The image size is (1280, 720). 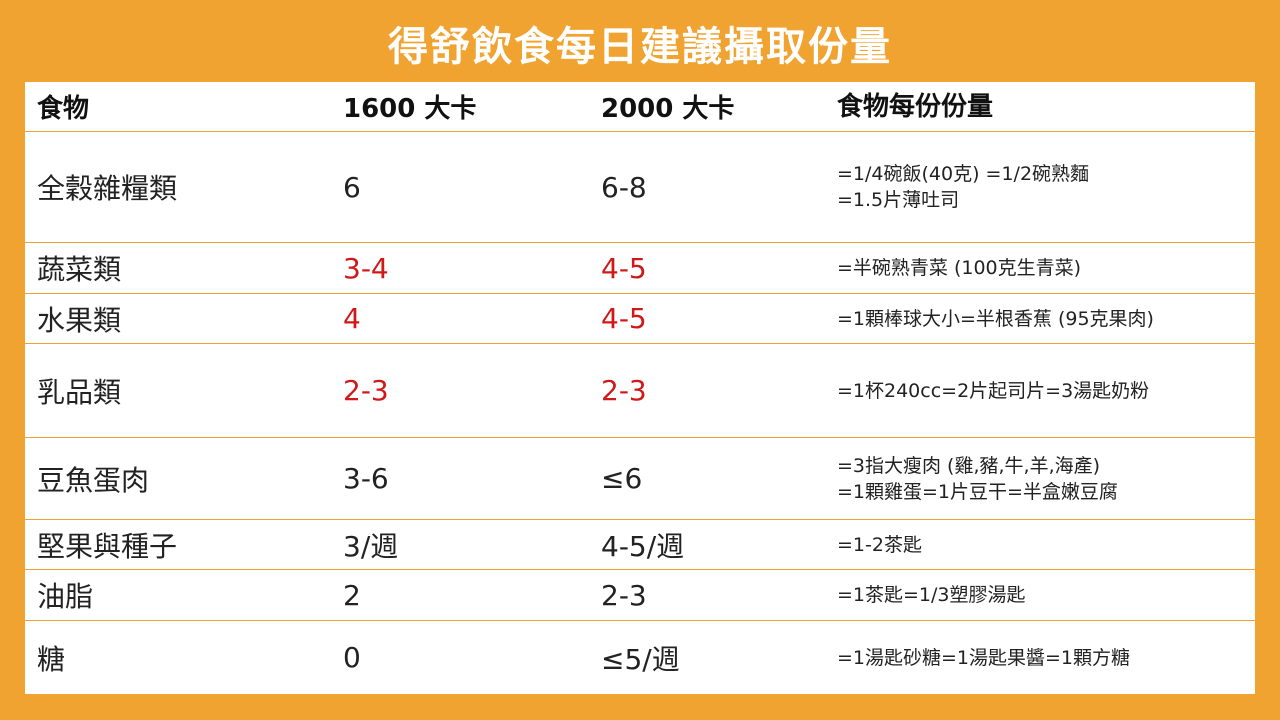 I want to click on food-name: 糖, so click(x=51, y=659).